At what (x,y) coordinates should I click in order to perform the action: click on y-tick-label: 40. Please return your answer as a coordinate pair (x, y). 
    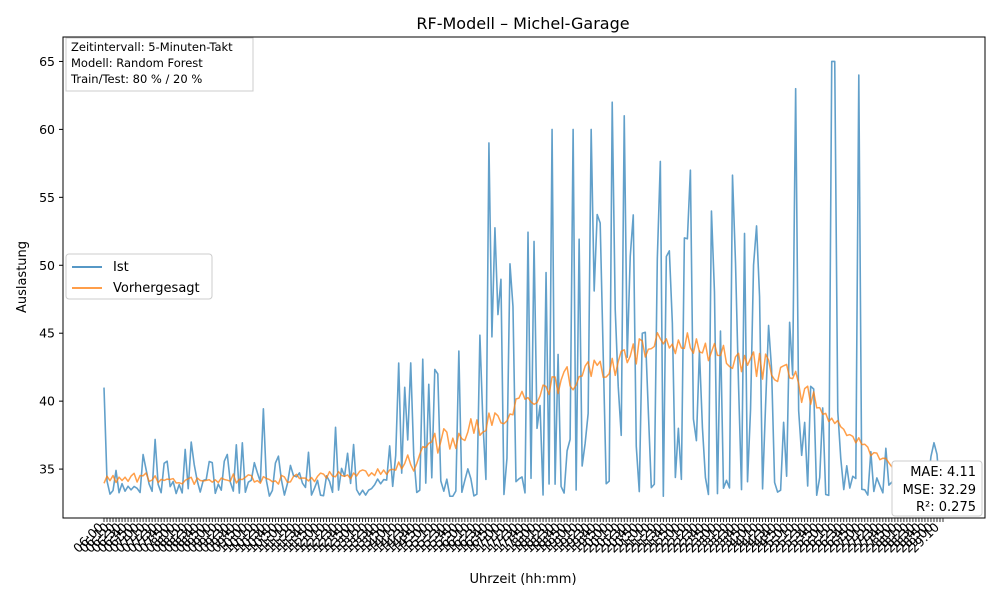
    Looking at the image, I should click on (47, 401).